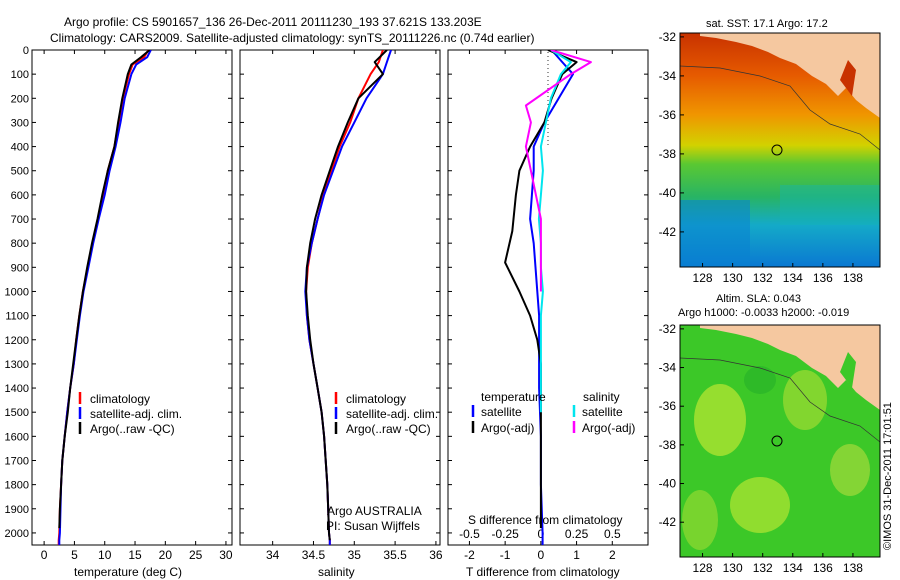 The width and height of the screenshot is (900, 580). Describe the element at coordinates (20, 99) in the screenshot. I see `depth-tick-label: 200` at that location.